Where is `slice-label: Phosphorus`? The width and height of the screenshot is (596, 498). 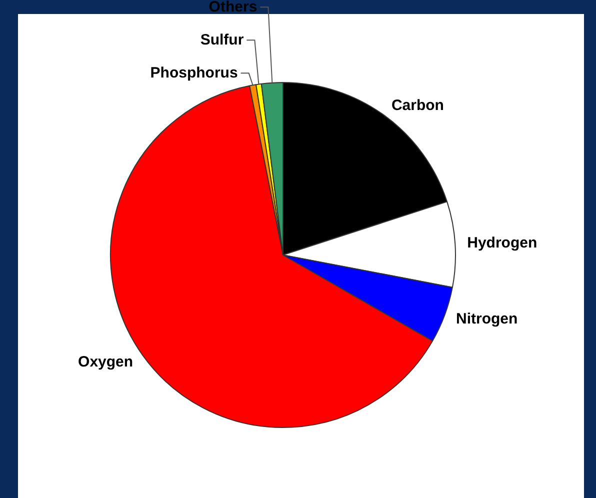
slice-label: Phosphorus is located at coordinates (194, 73).